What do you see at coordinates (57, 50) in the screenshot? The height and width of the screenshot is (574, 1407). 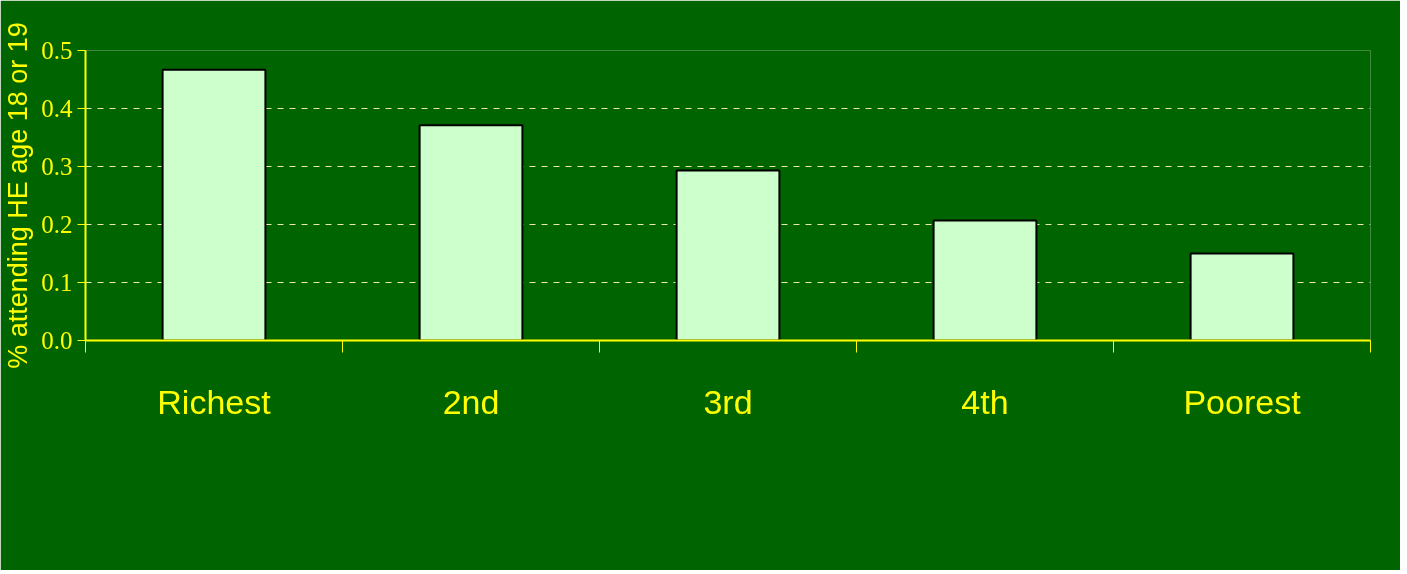 I see `y-tick-label: 0.5` at bounding box center [57, 50].